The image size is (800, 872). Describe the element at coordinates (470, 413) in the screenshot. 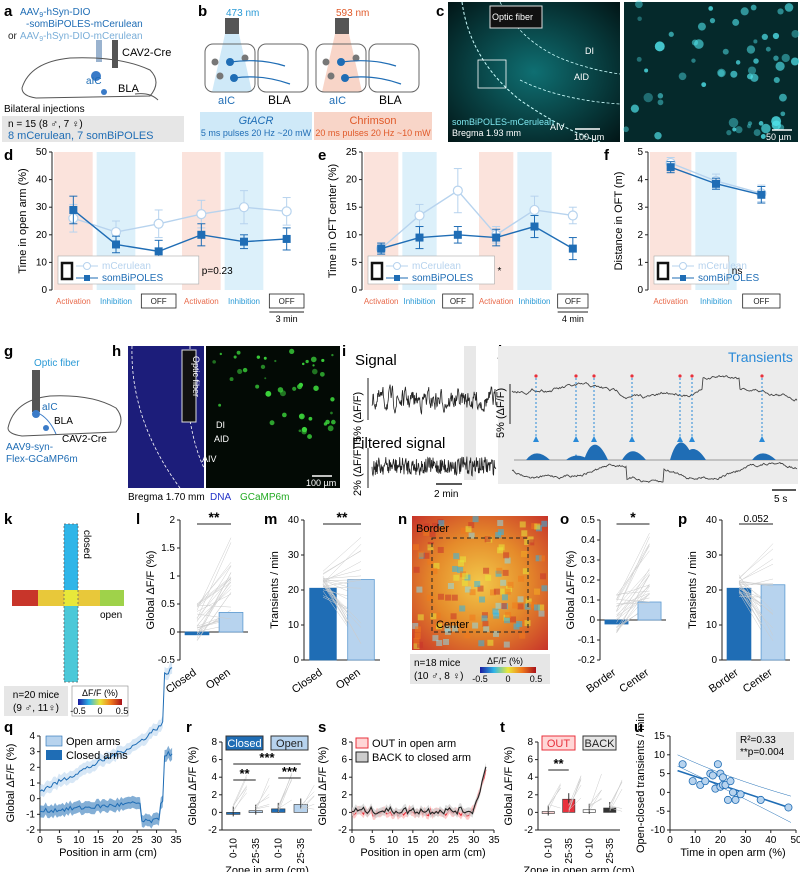

I see `highlight-window` at that location.